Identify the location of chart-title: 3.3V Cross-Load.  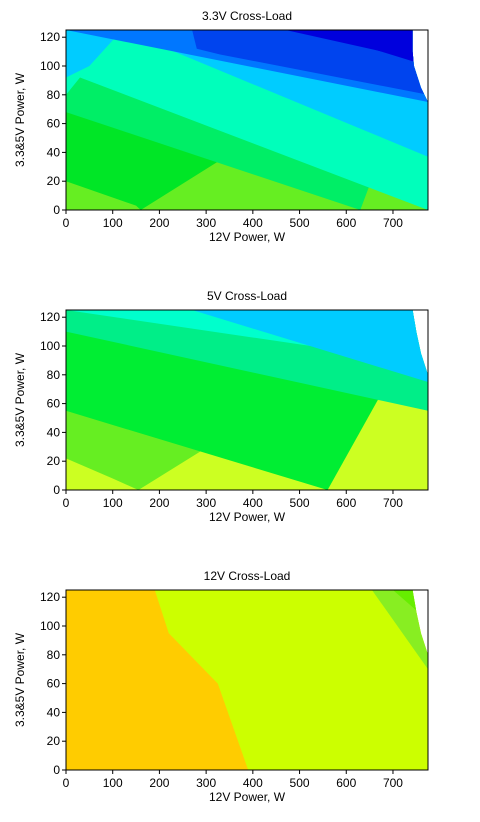
(247, 16).